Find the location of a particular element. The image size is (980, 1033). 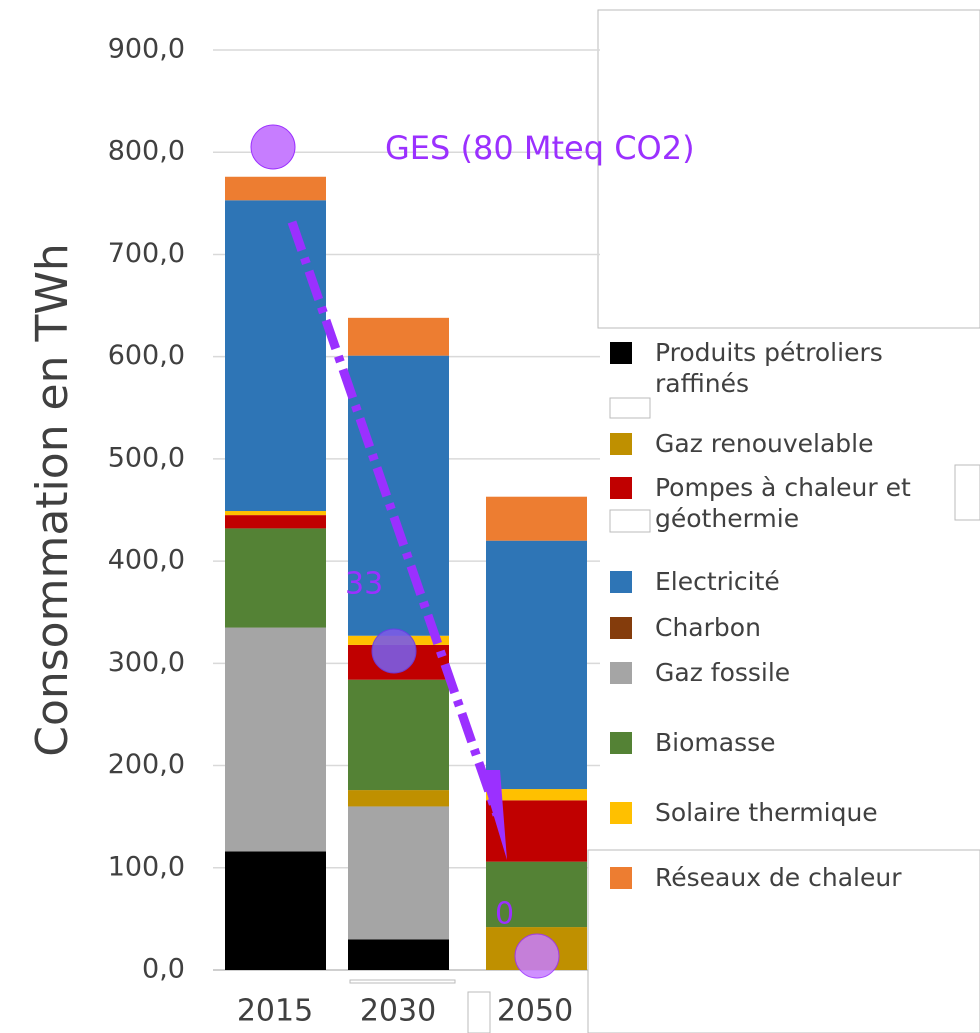

legend-item: Gaz renouvelable is located at coordinates (795, 443).